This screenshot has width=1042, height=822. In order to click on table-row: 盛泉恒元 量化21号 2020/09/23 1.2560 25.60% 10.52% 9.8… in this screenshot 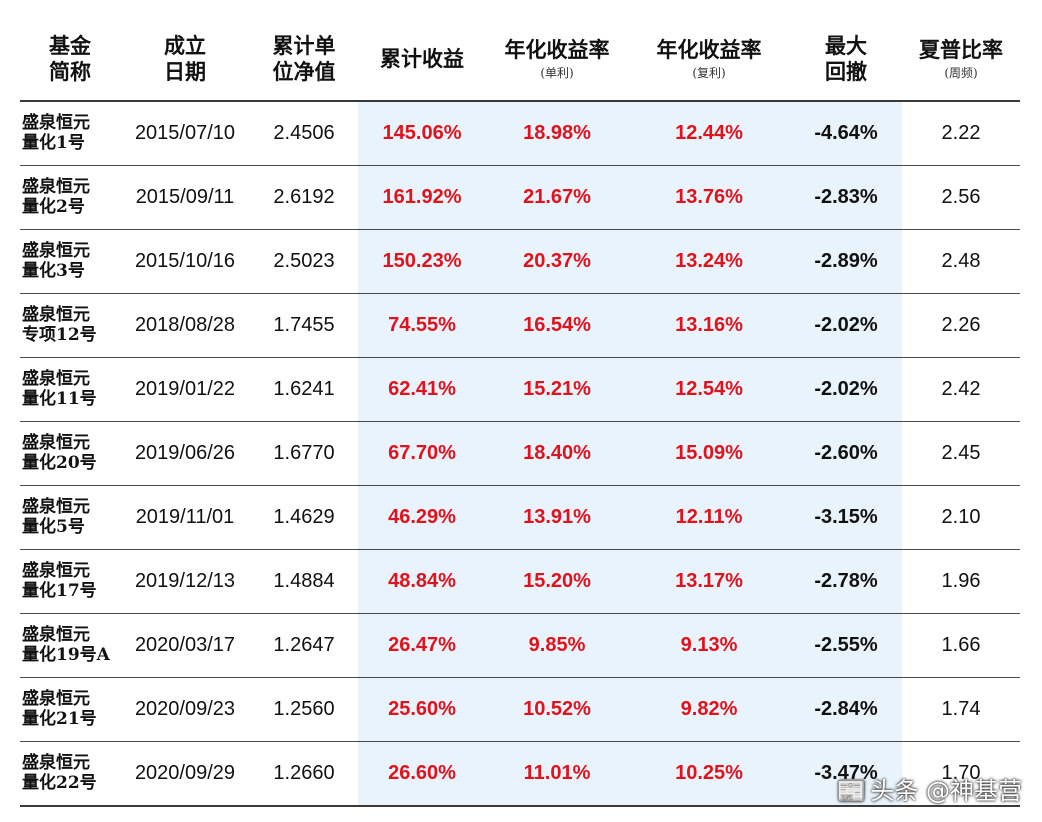, I will do `click(520, 709)`.